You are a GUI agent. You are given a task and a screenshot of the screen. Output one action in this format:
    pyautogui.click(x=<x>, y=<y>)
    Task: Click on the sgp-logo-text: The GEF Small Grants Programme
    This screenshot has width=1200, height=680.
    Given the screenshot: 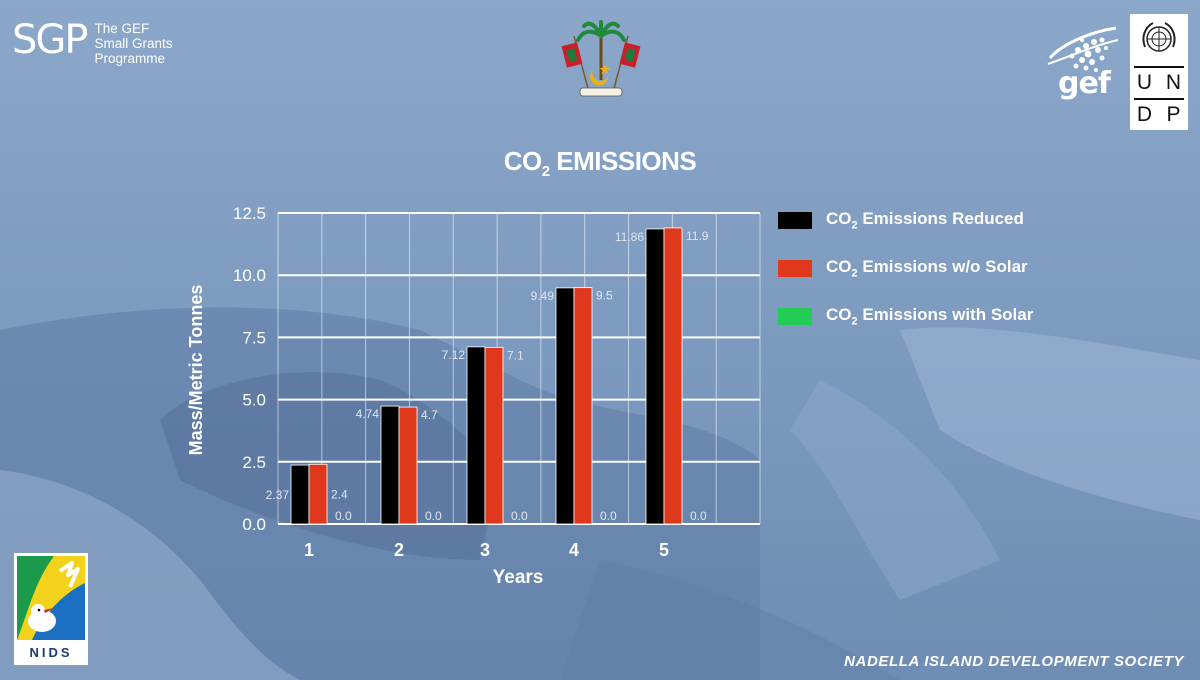 What is the action you would take?
    pyautogui.click(x=134, y=43)
    